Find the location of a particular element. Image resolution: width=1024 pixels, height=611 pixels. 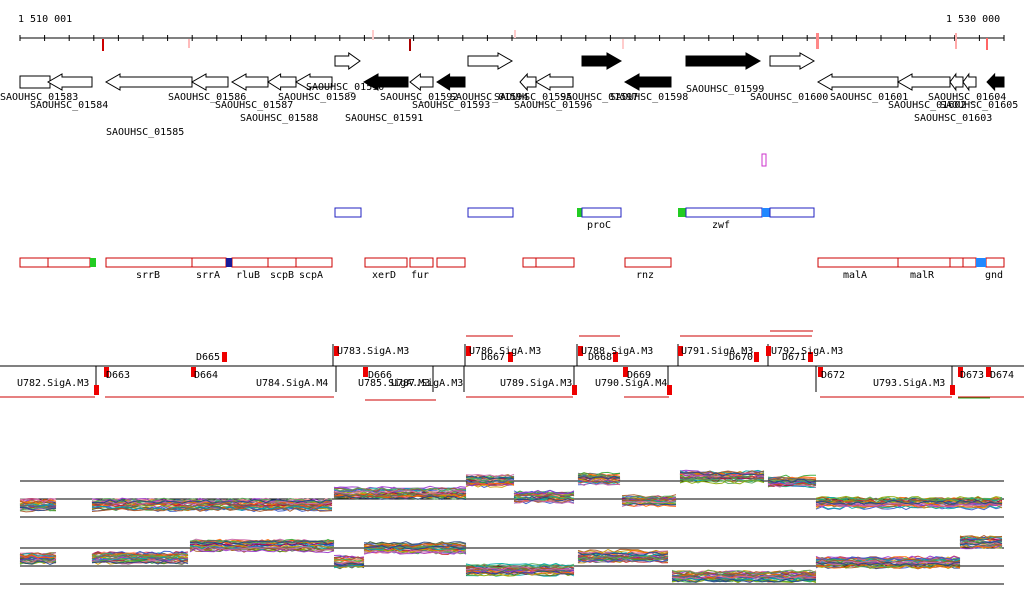

sigma-label: U790.SigA.M4 is located at coordinates (631, 383).